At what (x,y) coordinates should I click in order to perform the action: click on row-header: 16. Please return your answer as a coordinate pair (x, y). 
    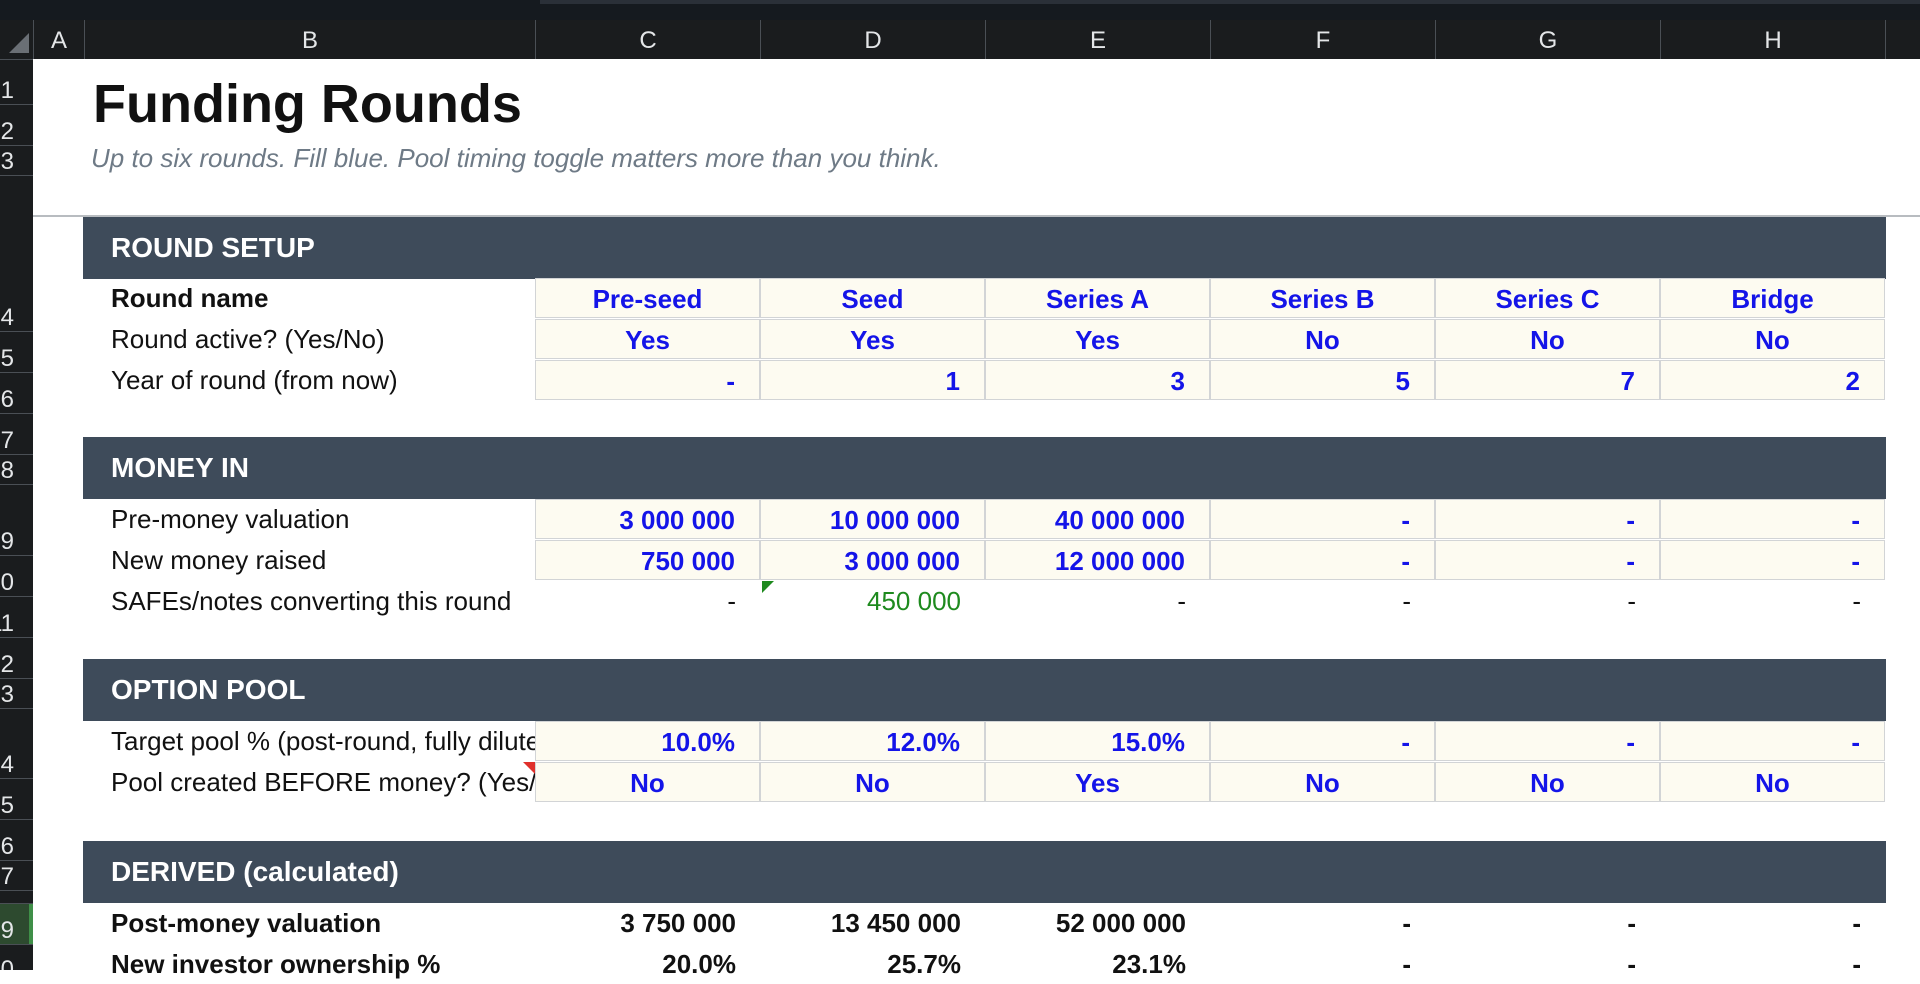
    Looking at the image, I should click on (16, 839).